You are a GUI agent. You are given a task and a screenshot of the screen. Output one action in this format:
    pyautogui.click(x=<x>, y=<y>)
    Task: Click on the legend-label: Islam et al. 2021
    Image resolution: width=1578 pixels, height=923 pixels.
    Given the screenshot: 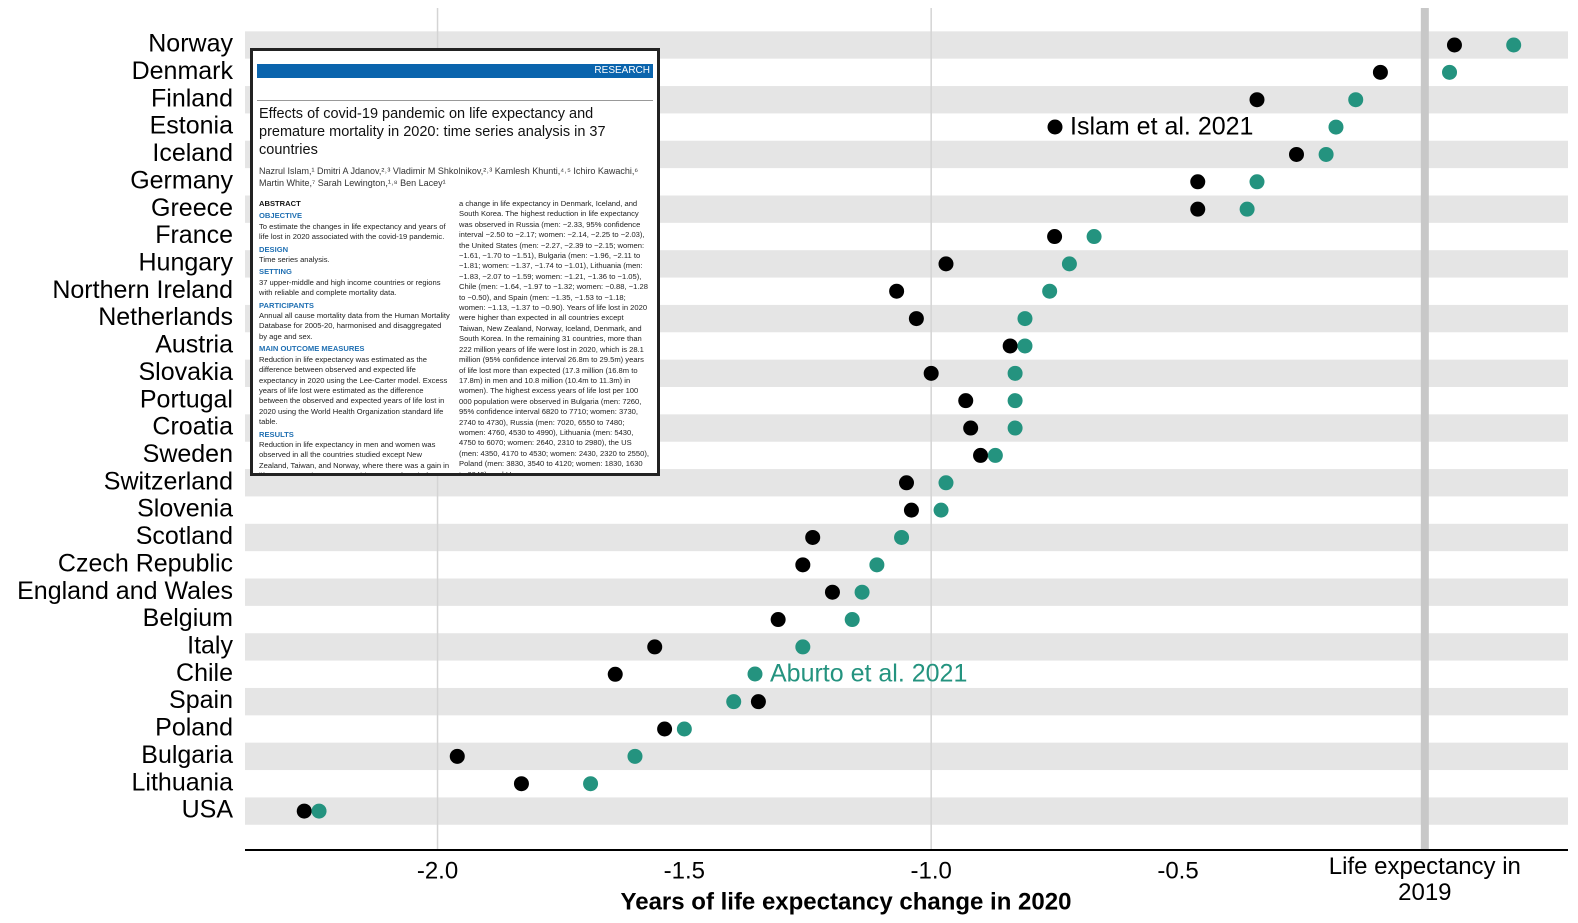 What is the action you would take?
    pyautogui.click(x=1161, y=127)
    